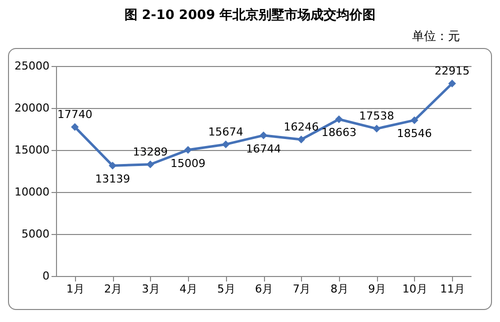  Describe the element at coordinates (46, 276) in the screenshot. I see `y-tick-label: 0` at that location.